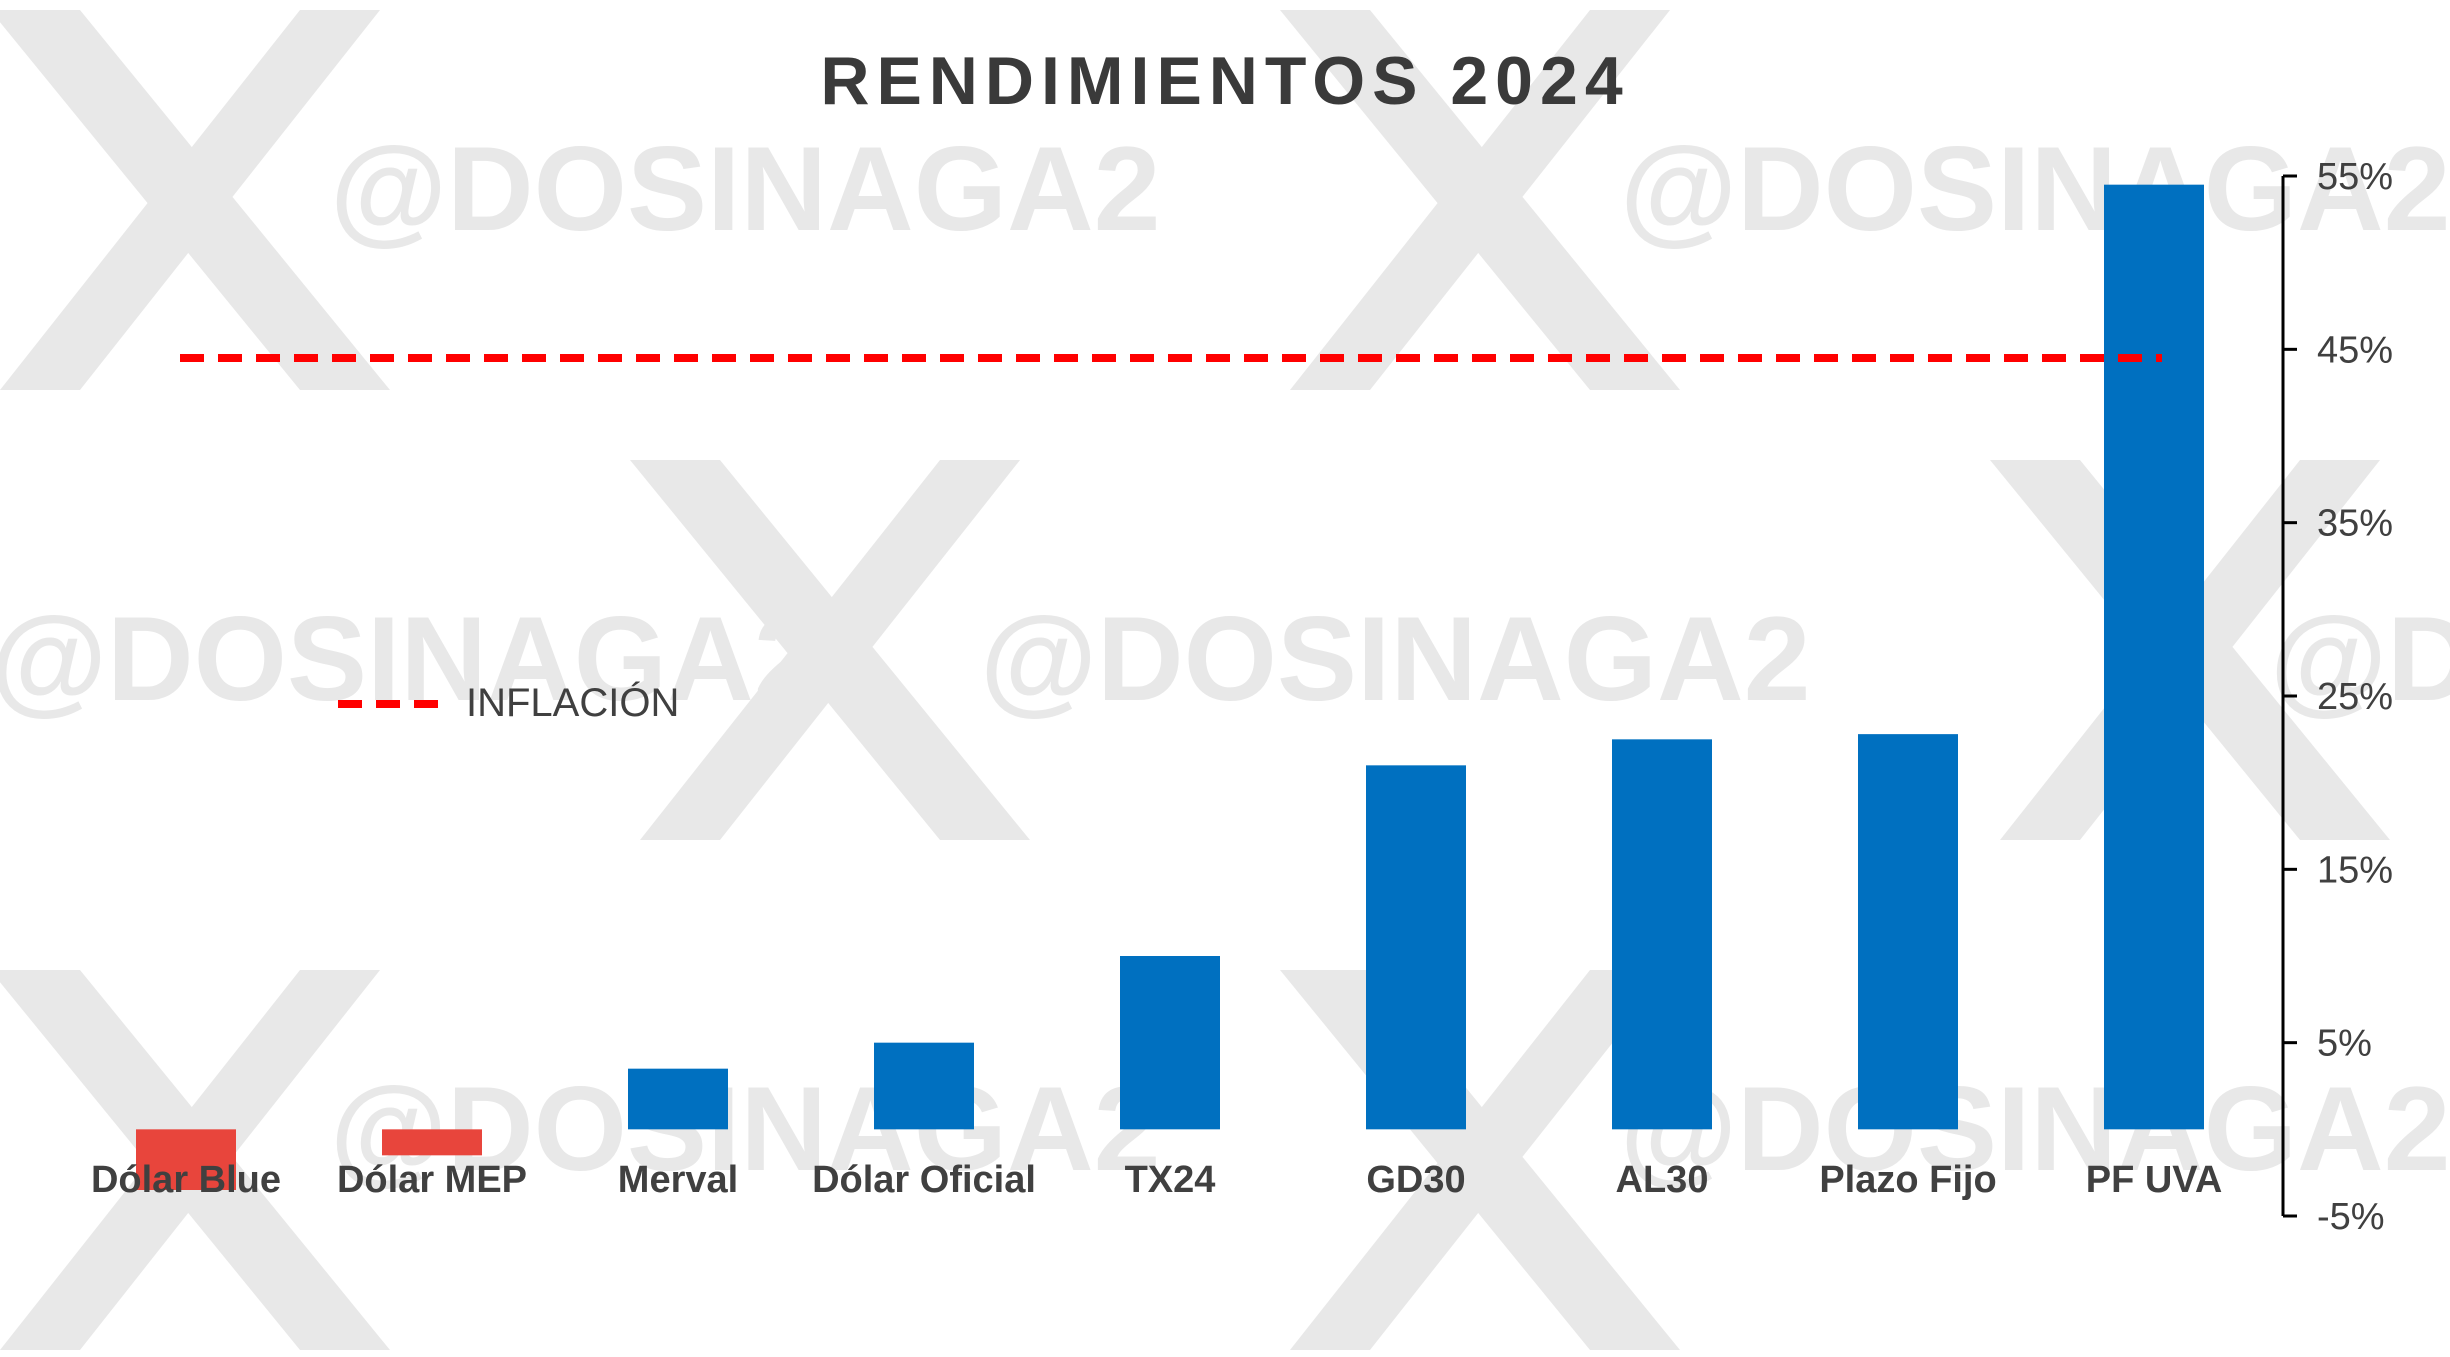 This screenshot has height=1357, width=2450. I want to click on category-label: AL30, so click(1662, 1180).